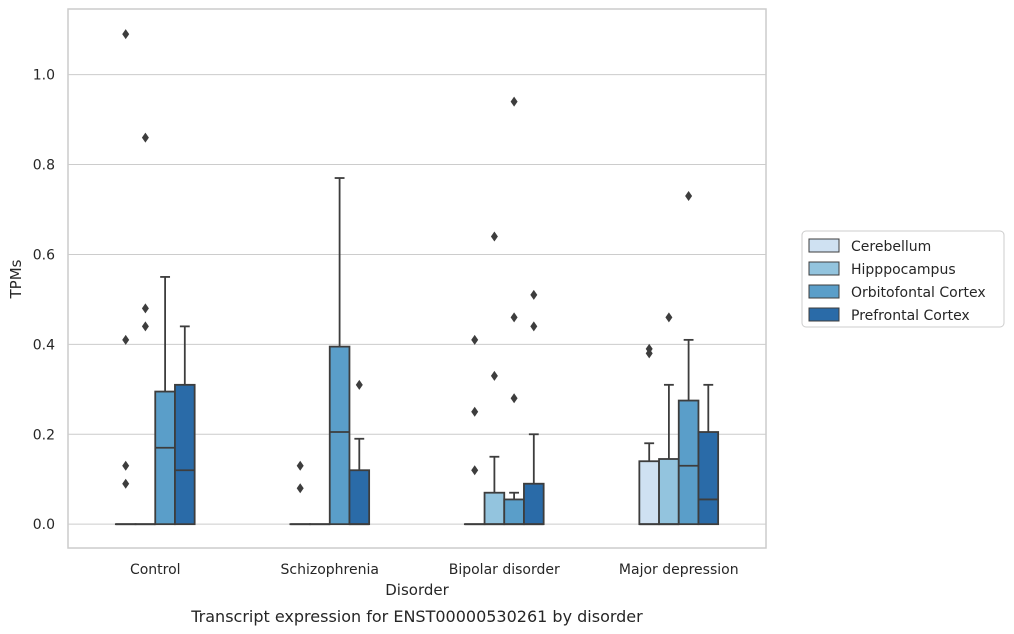  Describe the element at coordinates (910, 316) in the screenshot. I see `legend-label: Prefrontal Cortex` at that location.